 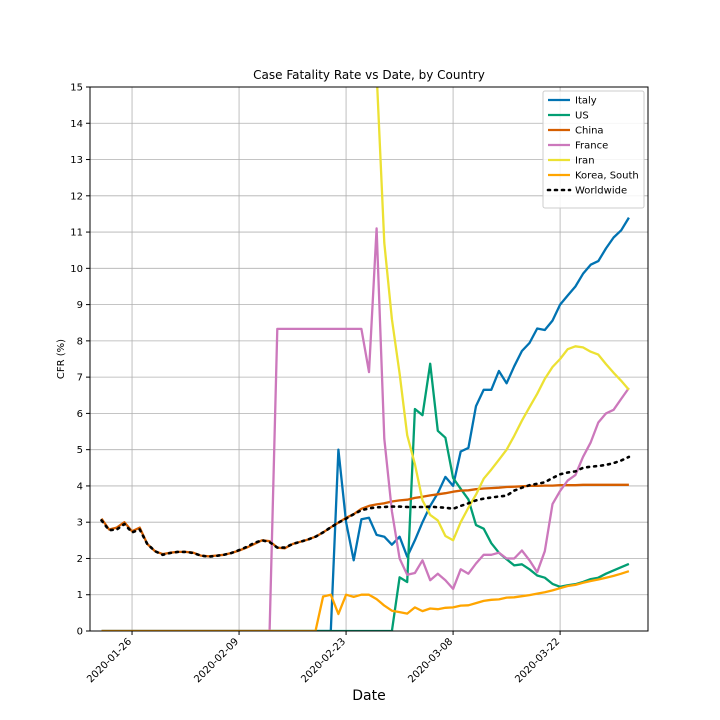 I want to click on y-tick-label: 0, so click(x=80, y=632).